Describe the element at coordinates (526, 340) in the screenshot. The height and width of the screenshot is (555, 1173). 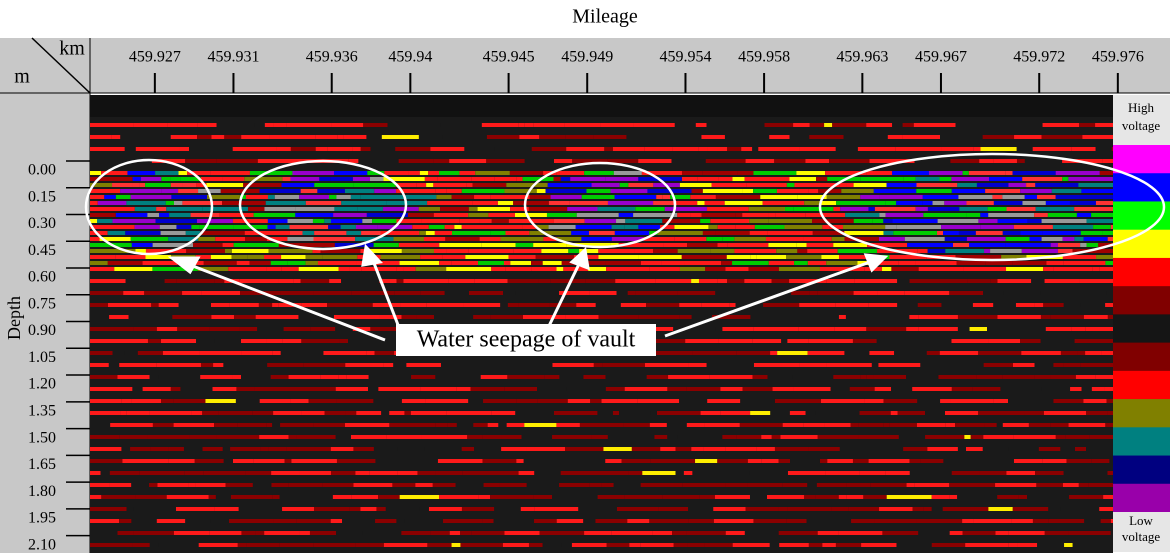
I see `annotation: Water seepage of vault` at that location.